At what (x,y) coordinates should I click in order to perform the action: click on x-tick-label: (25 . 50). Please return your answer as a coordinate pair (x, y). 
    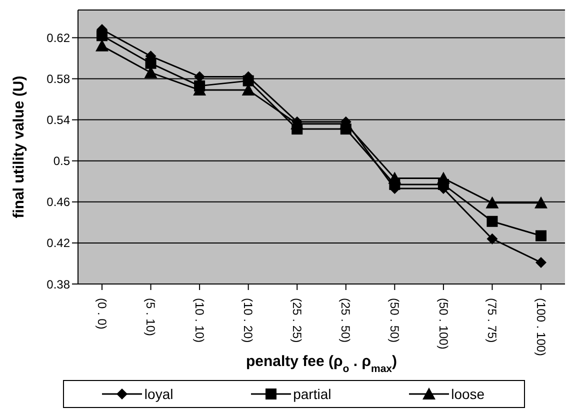
    Looking at the image, I should click on (345, 320).